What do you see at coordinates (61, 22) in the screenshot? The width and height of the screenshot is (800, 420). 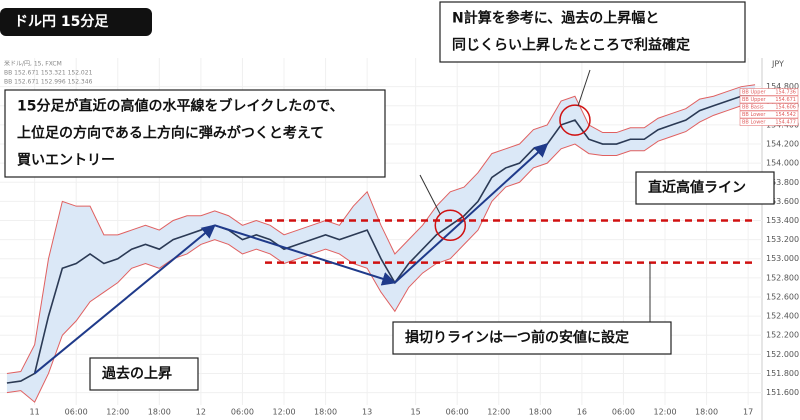 I see `header-title: ドル円 15分足` at bounding box center [61, 22].